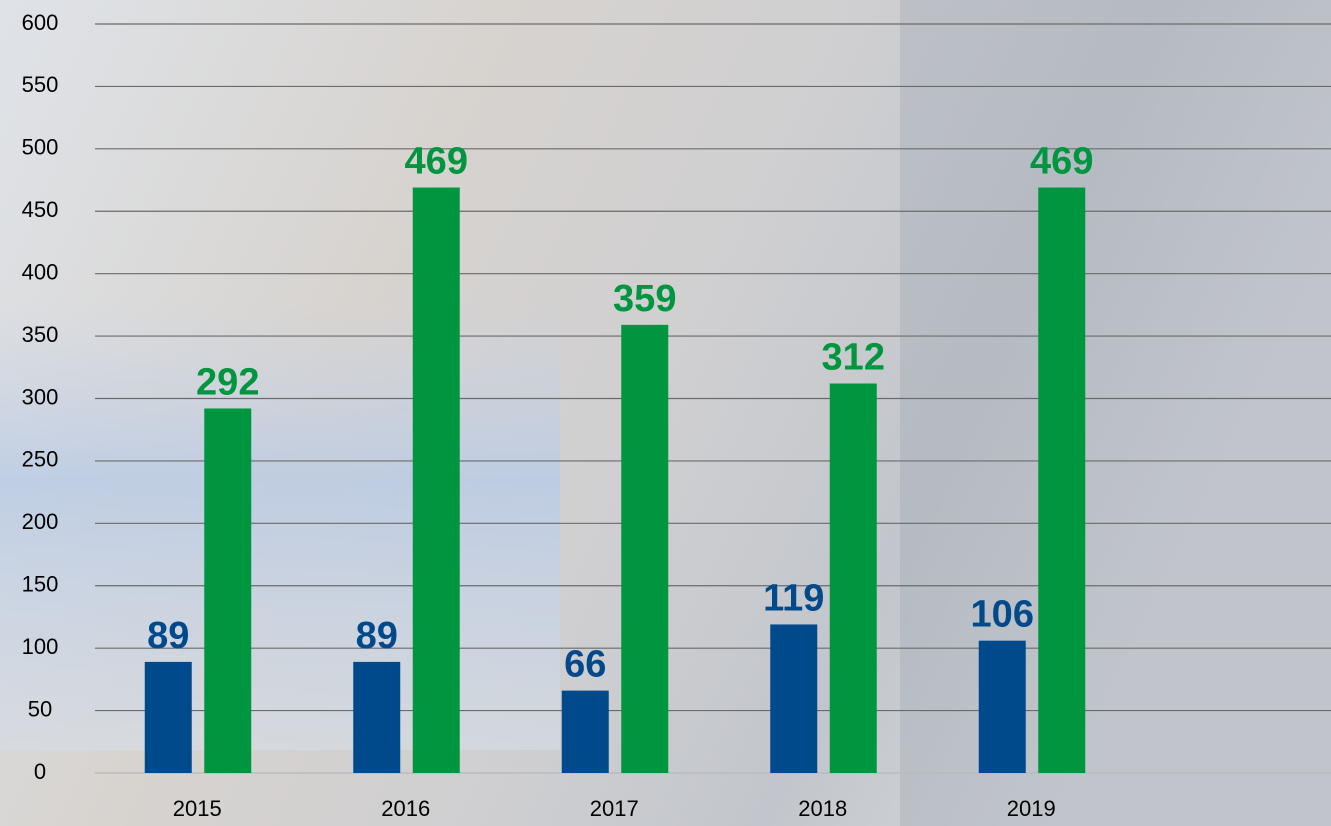 The height and width of the screenshot is (826, 1331). What do you see at coordinates (40, 459) in the screenshot?
I see `y-tick-label: 250` at bounding box center [40, 459].